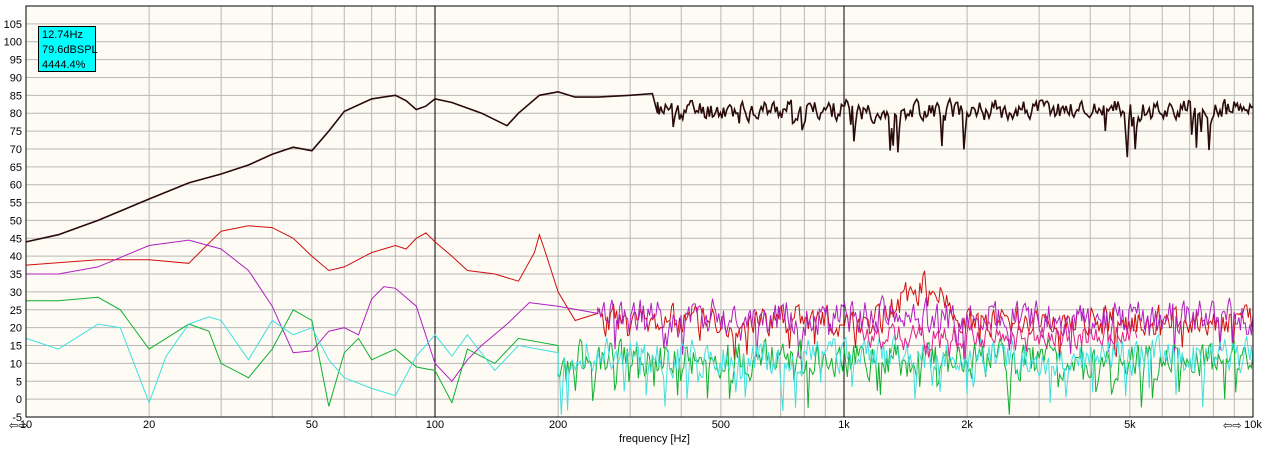  What do you see at coordinates (16, 364) in the screenshot?
I see `y-tick-label: 10` at bounding box center [16, 364].